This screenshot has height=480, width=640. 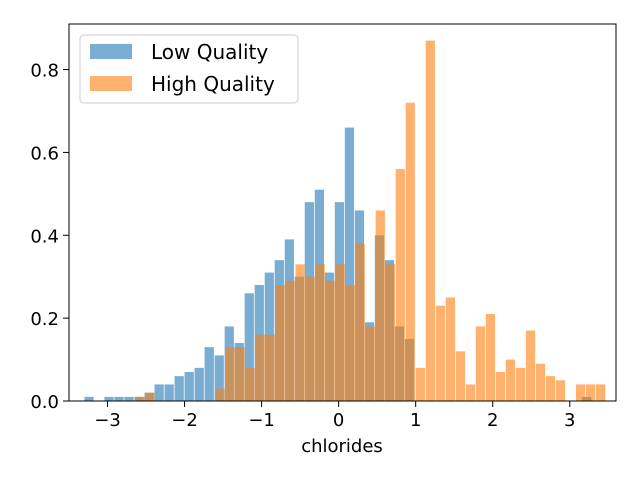 What do you see at coordinates (44, 402) in the screenshot?
I see `y-tick-label: 0.0` at bounding box center [44, 402].